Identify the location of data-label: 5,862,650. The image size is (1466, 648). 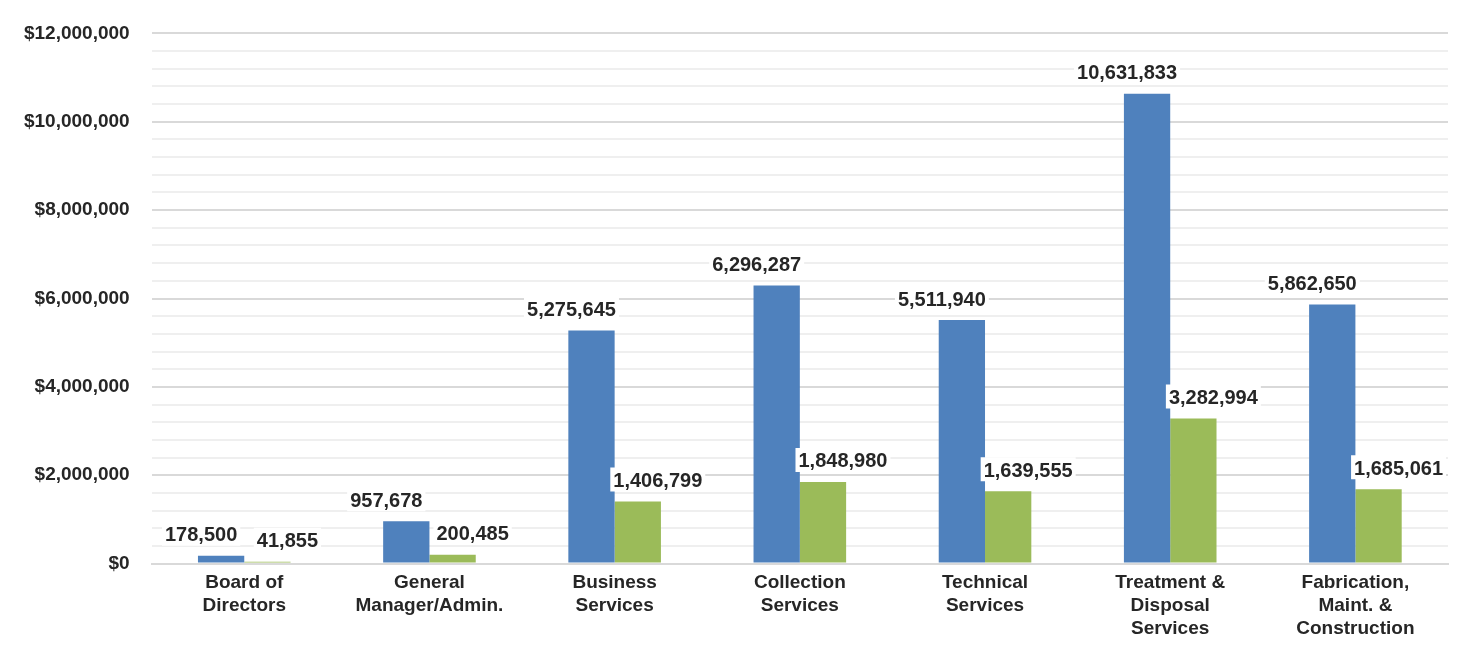
(1312, 283).